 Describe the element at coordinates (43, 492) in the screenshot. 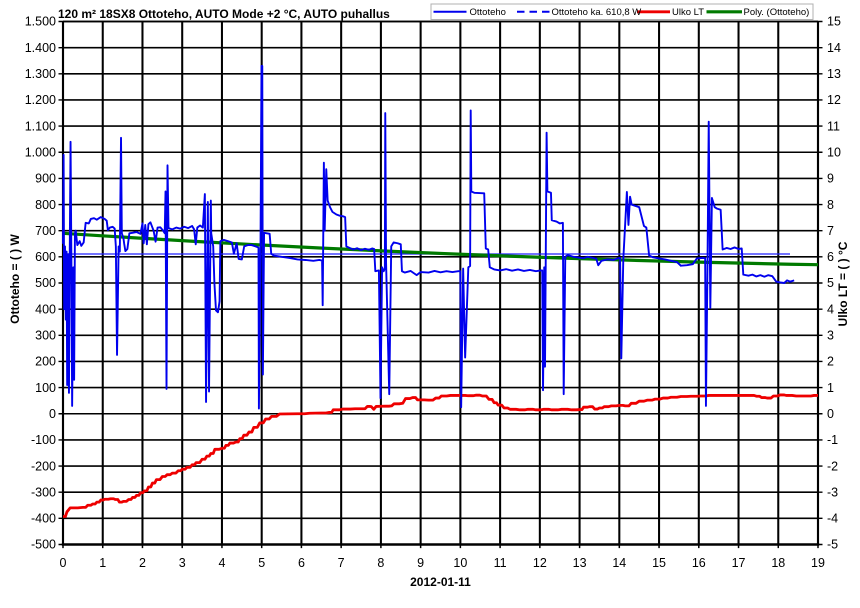

I see `svg-text: -300` at that location.